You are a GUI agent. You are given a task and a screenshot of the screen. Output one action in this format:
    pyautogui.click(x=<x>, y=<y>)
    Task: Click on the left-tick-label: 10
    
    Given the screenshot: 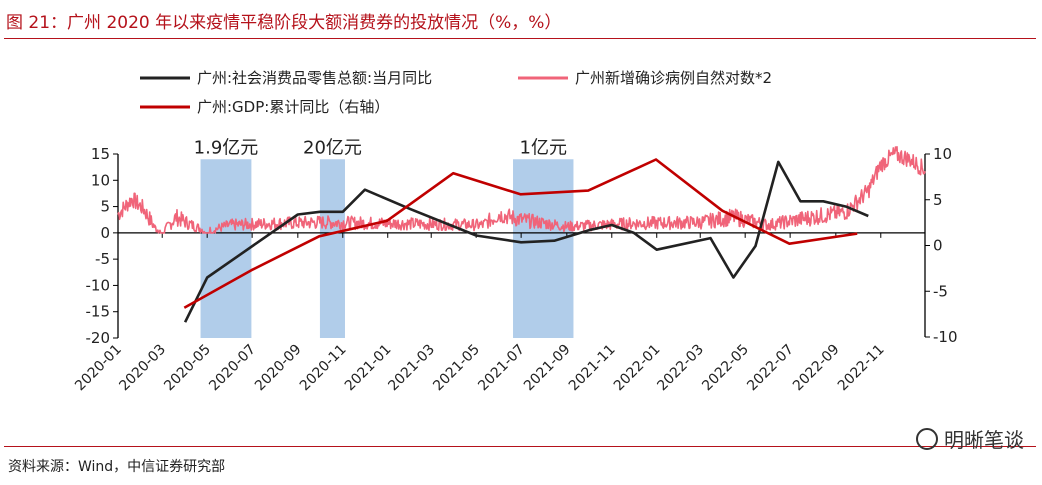 What is the action you would take?
    pyautogui.click(x=100, y=180)
    